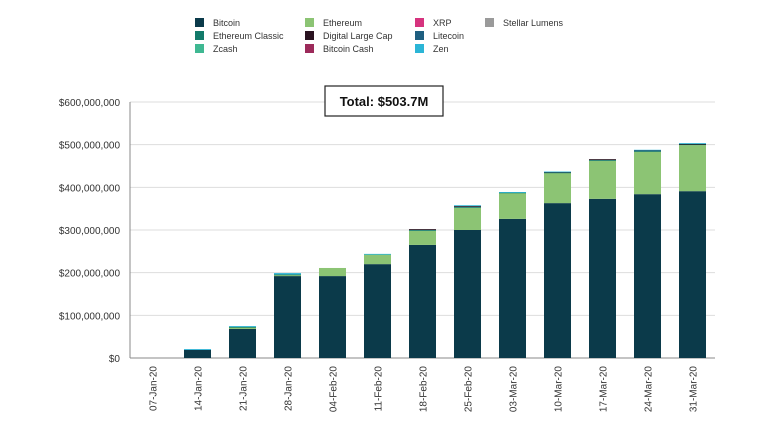 The width and height of the screenshot is (768, 444). What do you see at coordinates (244, 388) in the screenshot?
I see `x-tick-label: 21-Jan-20` at bounding box center [244, 388].